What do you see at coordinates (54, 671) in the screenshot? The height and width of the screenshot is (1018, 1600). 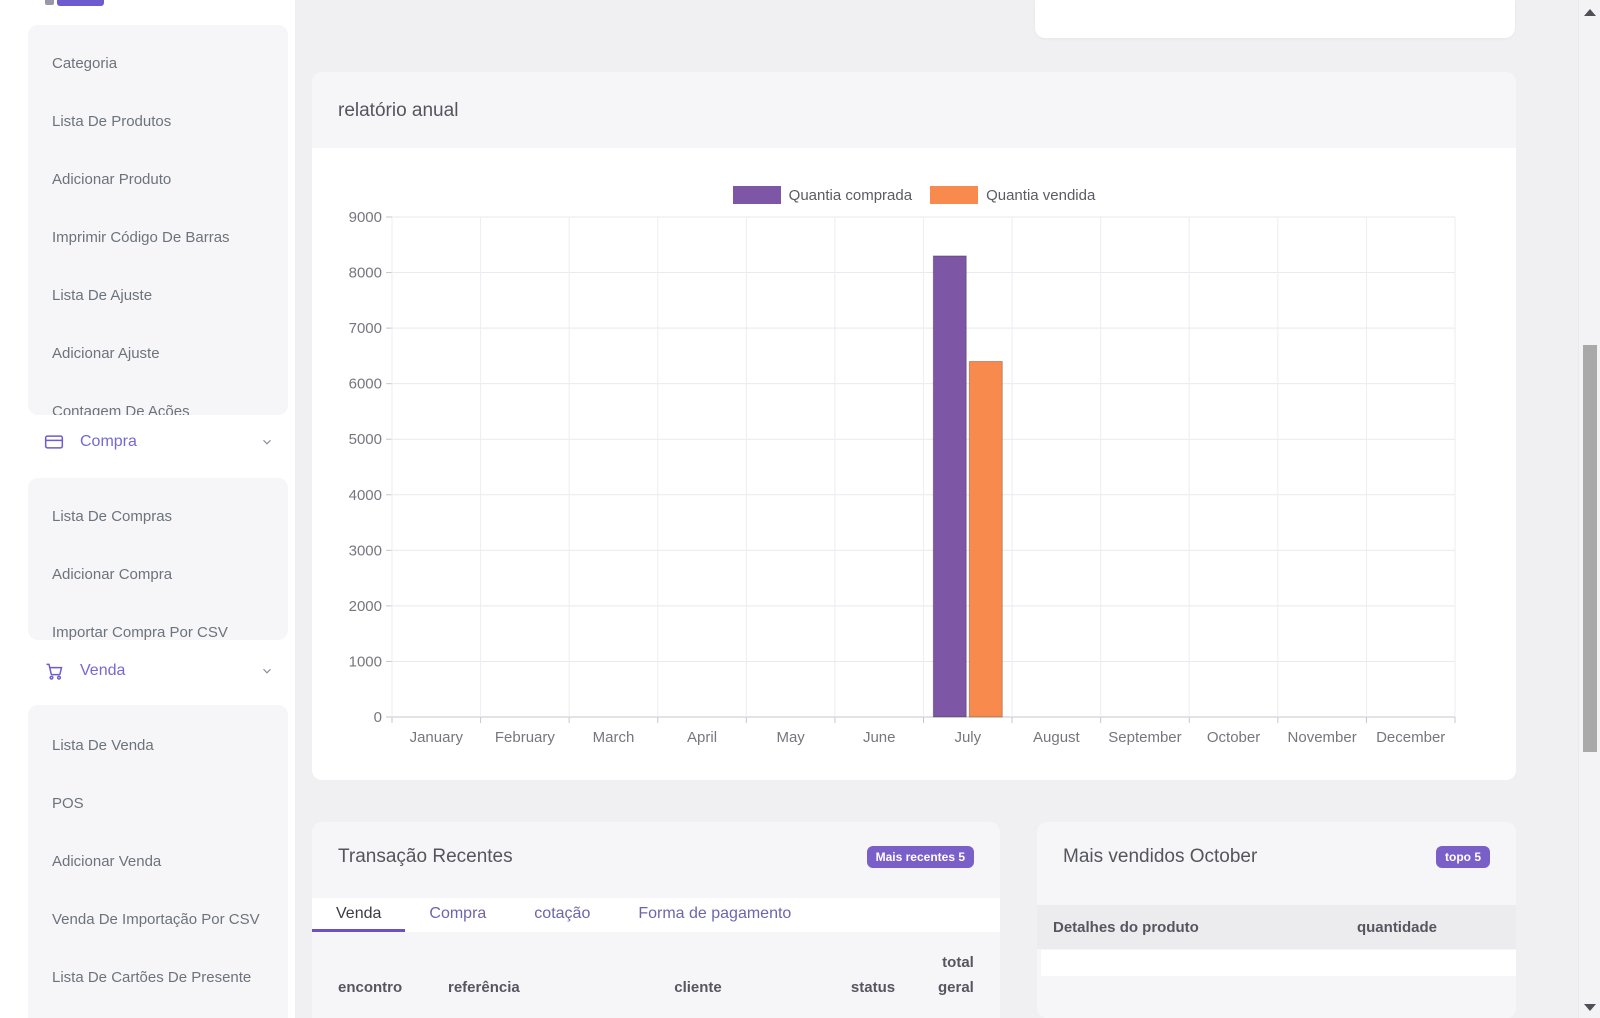 I see `shopping-cart-icon` at bounding box center [54, 671].